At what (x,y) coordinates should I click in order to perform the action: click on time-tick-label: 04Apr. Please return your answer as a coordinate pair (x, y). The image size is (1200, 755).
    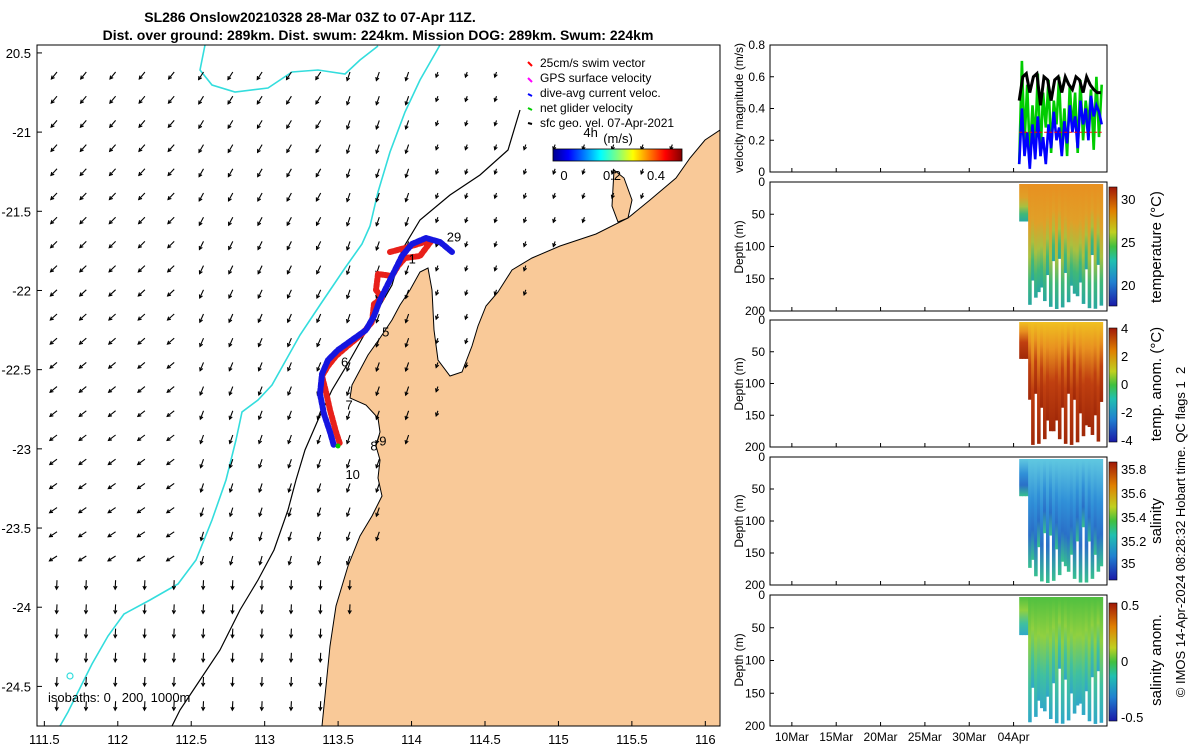
    Looking at the image, I should click on (1014, 737).